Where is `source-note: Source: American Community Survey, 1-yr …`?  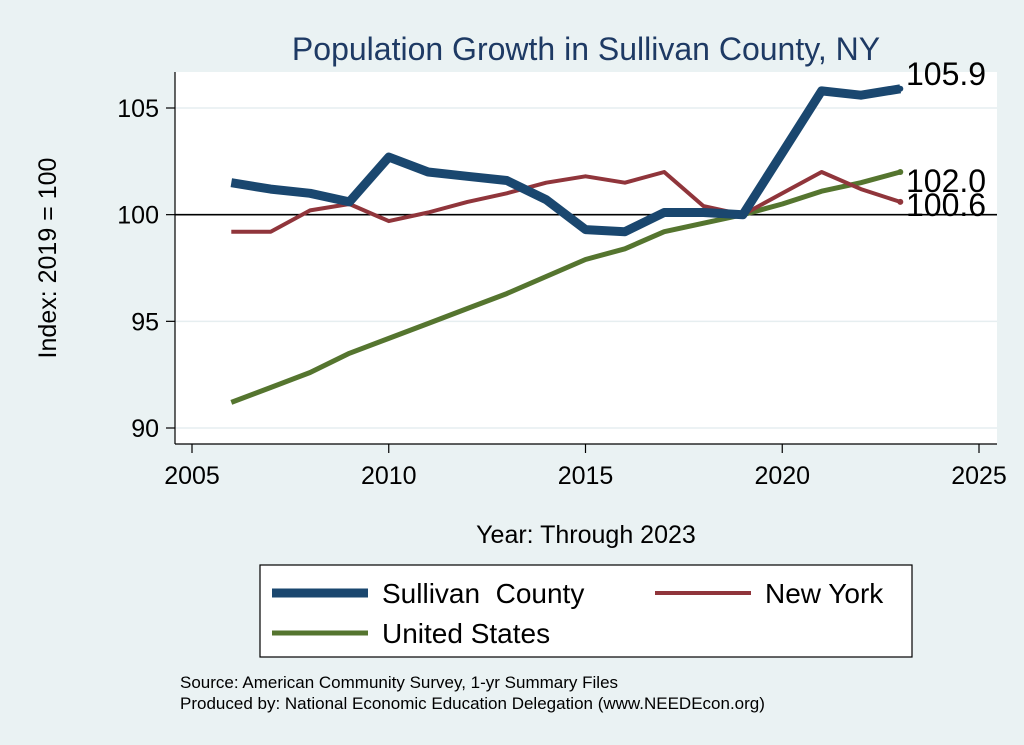
source-note: Source: American Community Survey, 1-yr … is located at coordinates (399, 682).